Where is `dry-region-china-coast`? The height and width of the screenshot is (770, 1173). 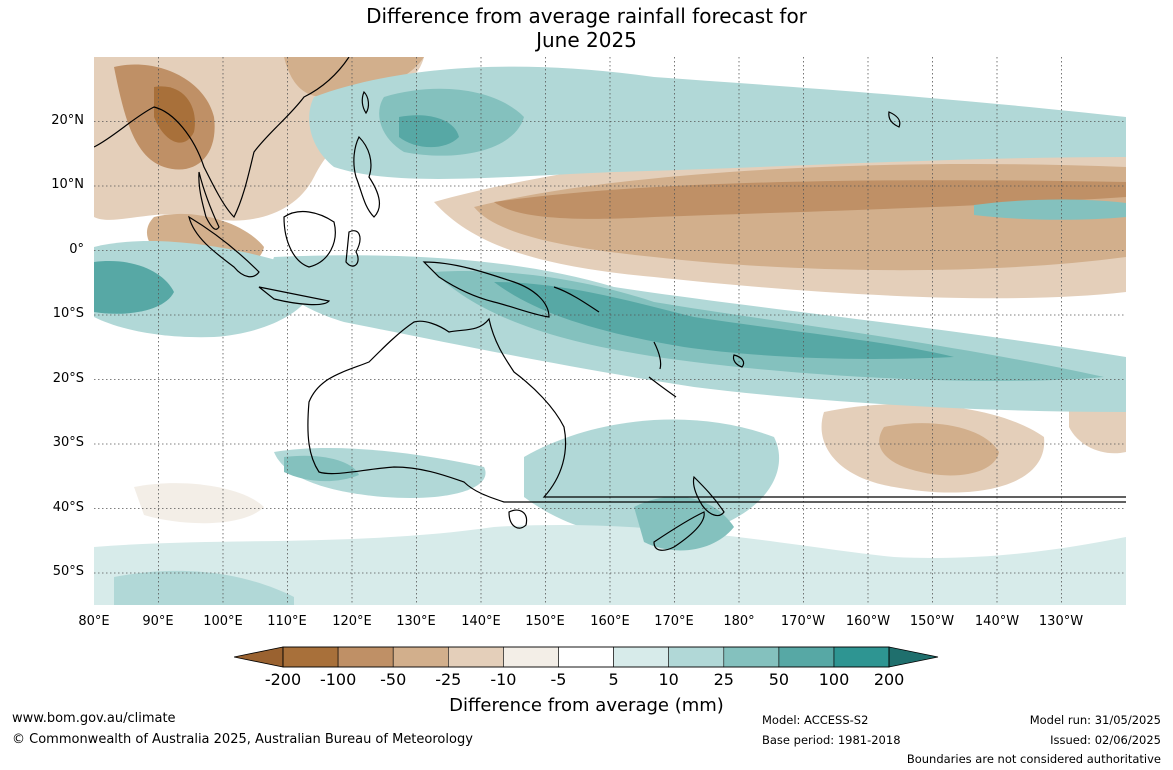 dry-region-china-coast is located at coordinates (354, 77).